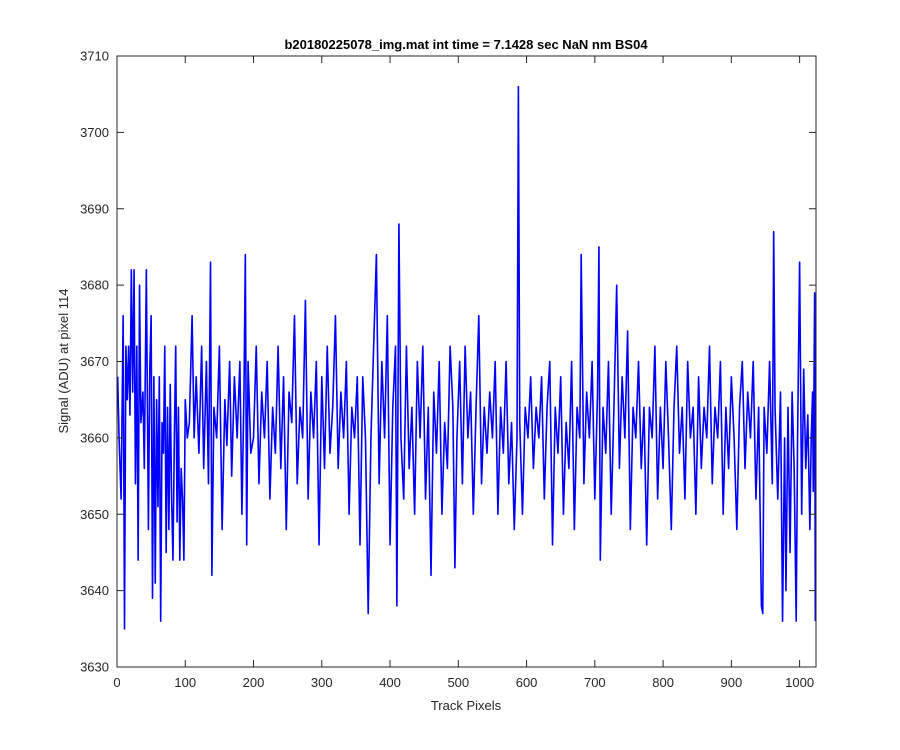 Image resolution: width=900 pixels, height=750 pixels. What do you see at coordinates (94, 667) in the screenshot?
I see `y-tick-label: 3630` at bounding box center [94, 667].